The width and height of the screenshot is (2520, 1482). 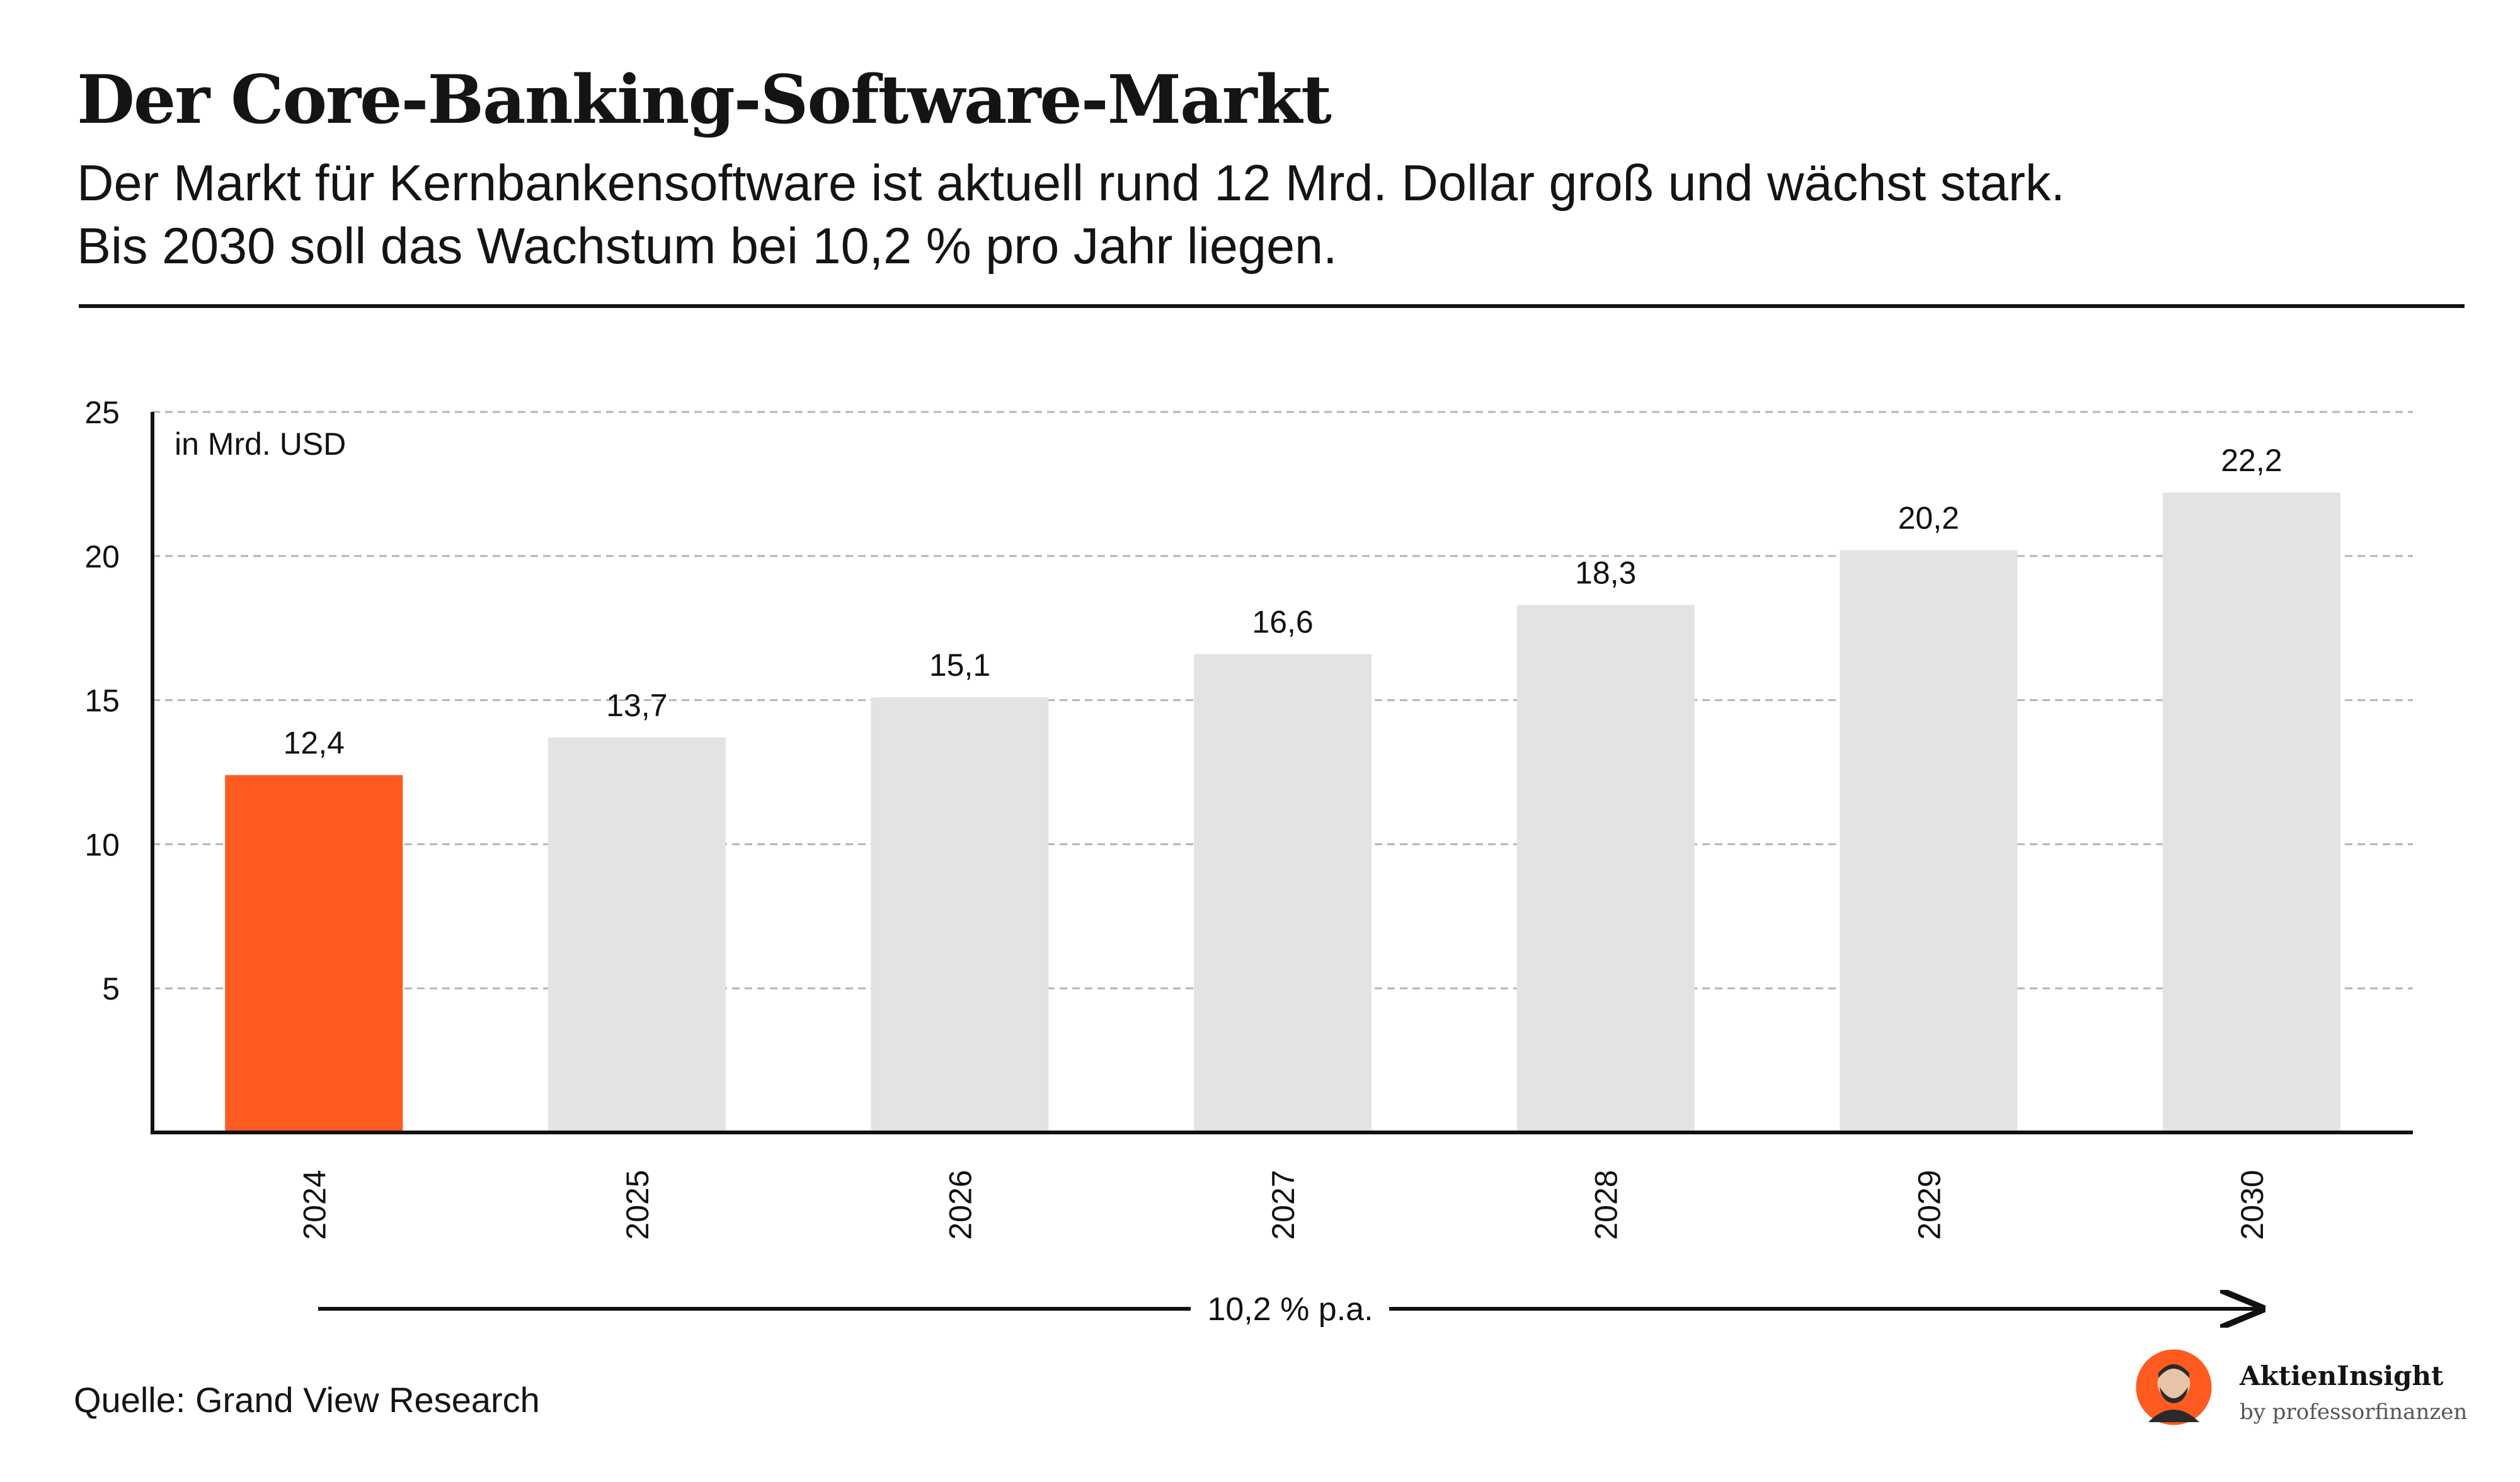 What do you see at coordinates (960, 914) in the screenshot?
I see `bar-2026` at bounding box center [960, 914].